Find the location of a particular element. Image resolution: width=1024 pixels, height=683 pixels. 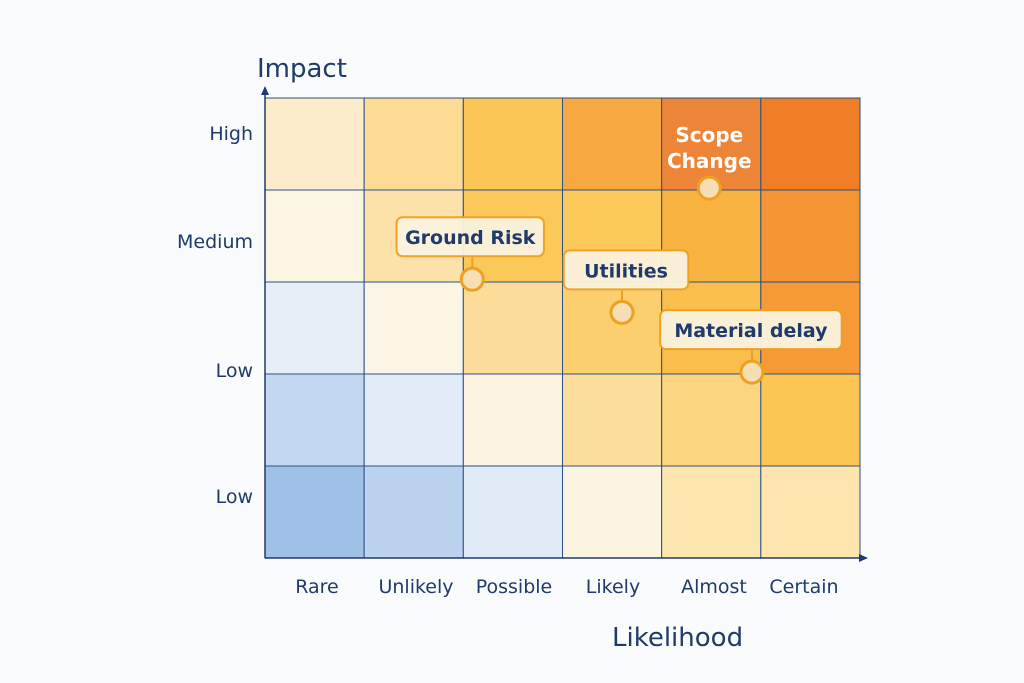

x-axis-title: Likelihood is located at coordinates (677, 638).